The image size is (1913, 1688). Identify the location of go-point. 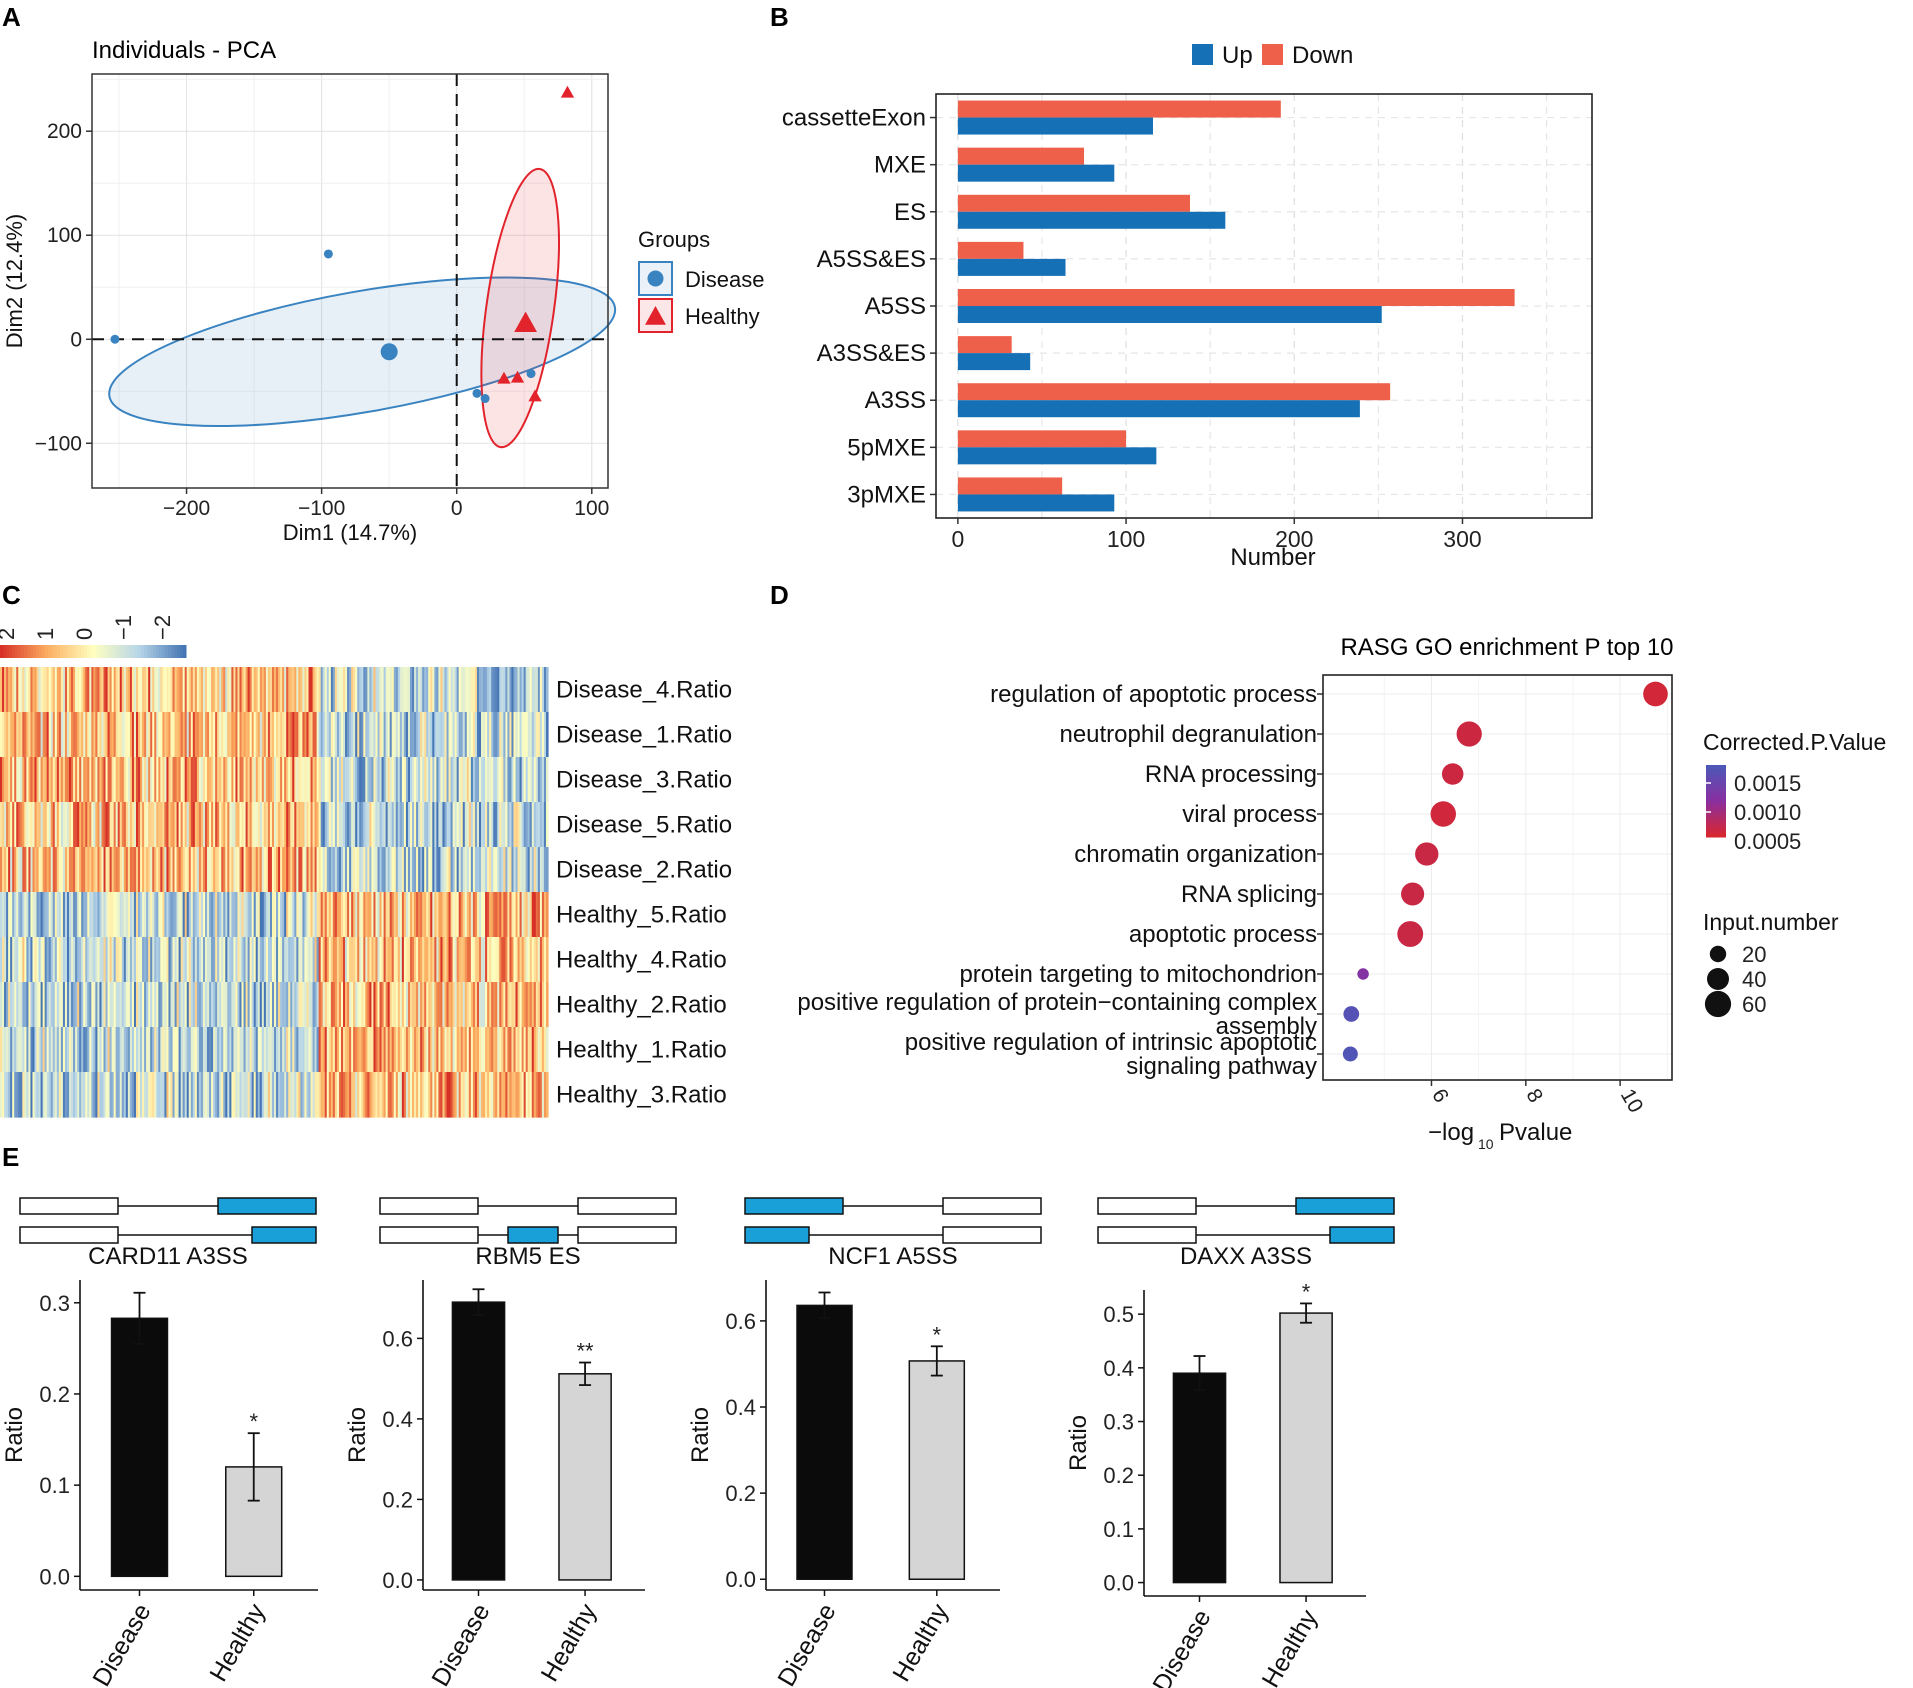
(1443, 814).